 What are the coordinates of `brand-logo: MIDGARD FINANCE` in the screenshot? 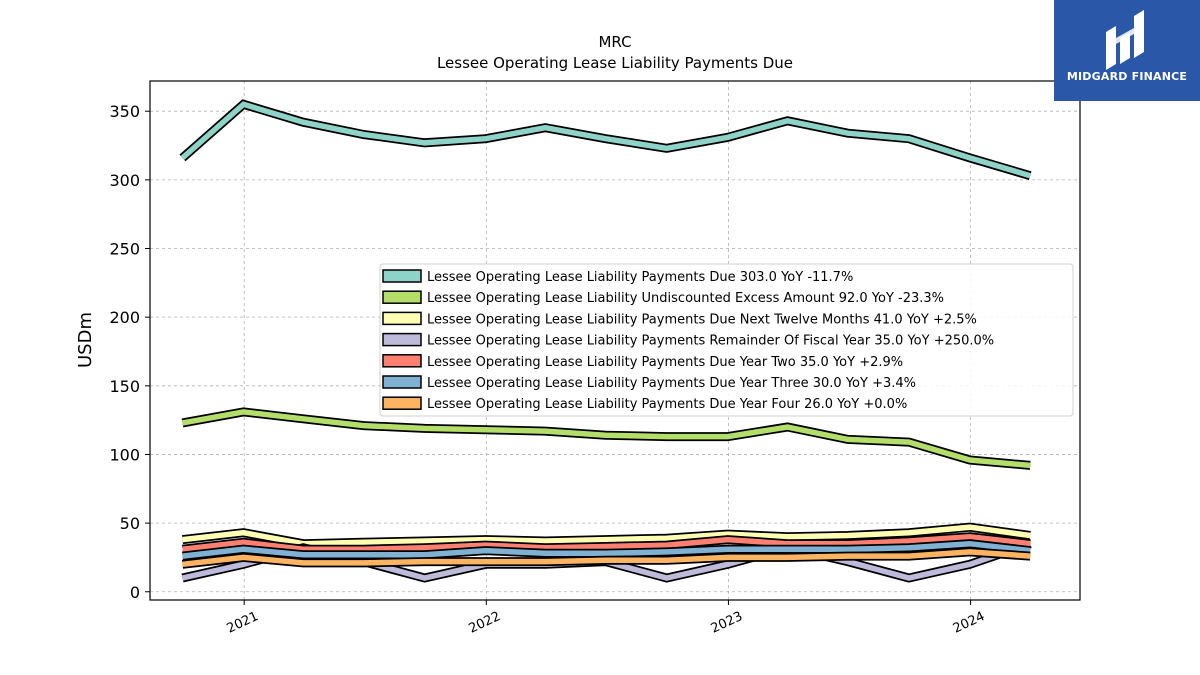 It's located at (1127, 50).